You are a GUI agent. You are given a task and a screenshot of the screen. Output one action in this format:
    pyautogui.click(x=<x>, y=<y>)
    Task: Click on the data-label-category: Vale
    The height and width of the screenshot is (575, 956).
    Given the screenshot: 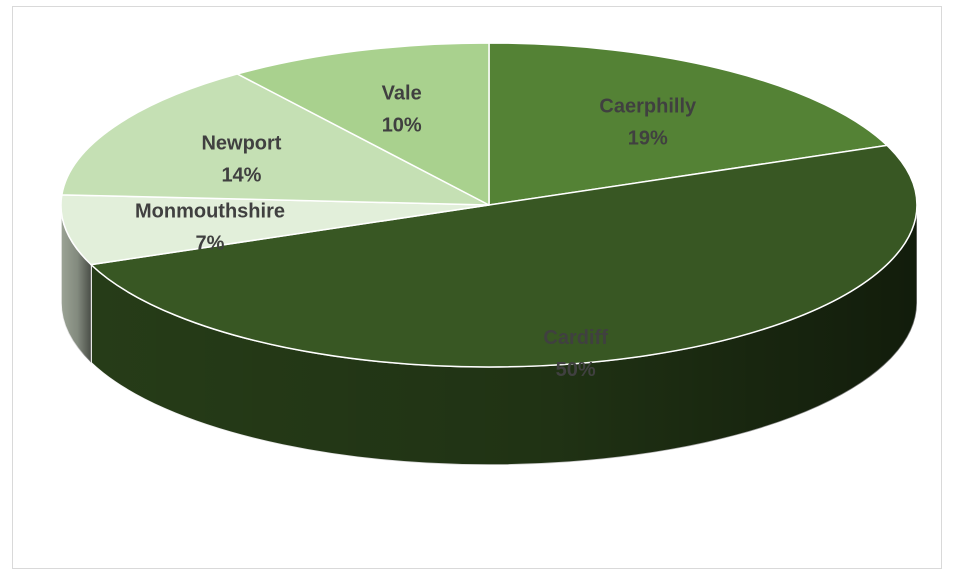 What is the action you would take?
    pyautogui.click(x=402, y=93)
    